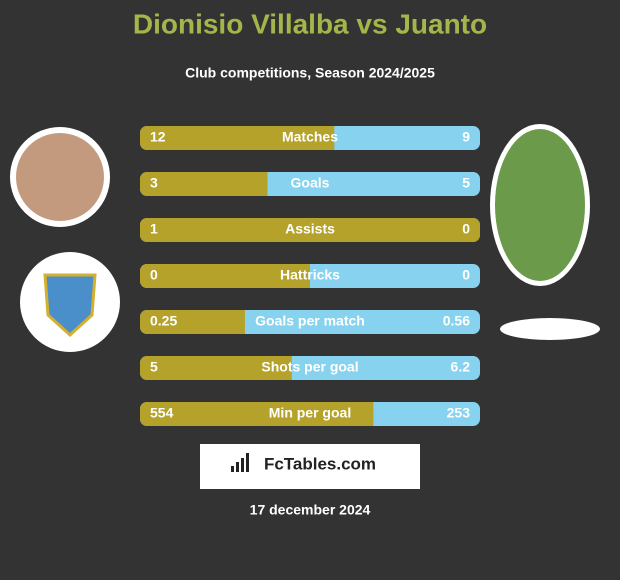  Describe the element at coordinates (310, 73) in the screenshot. I see `subtitle: Club competitions, Season 2024/2025` at that location.